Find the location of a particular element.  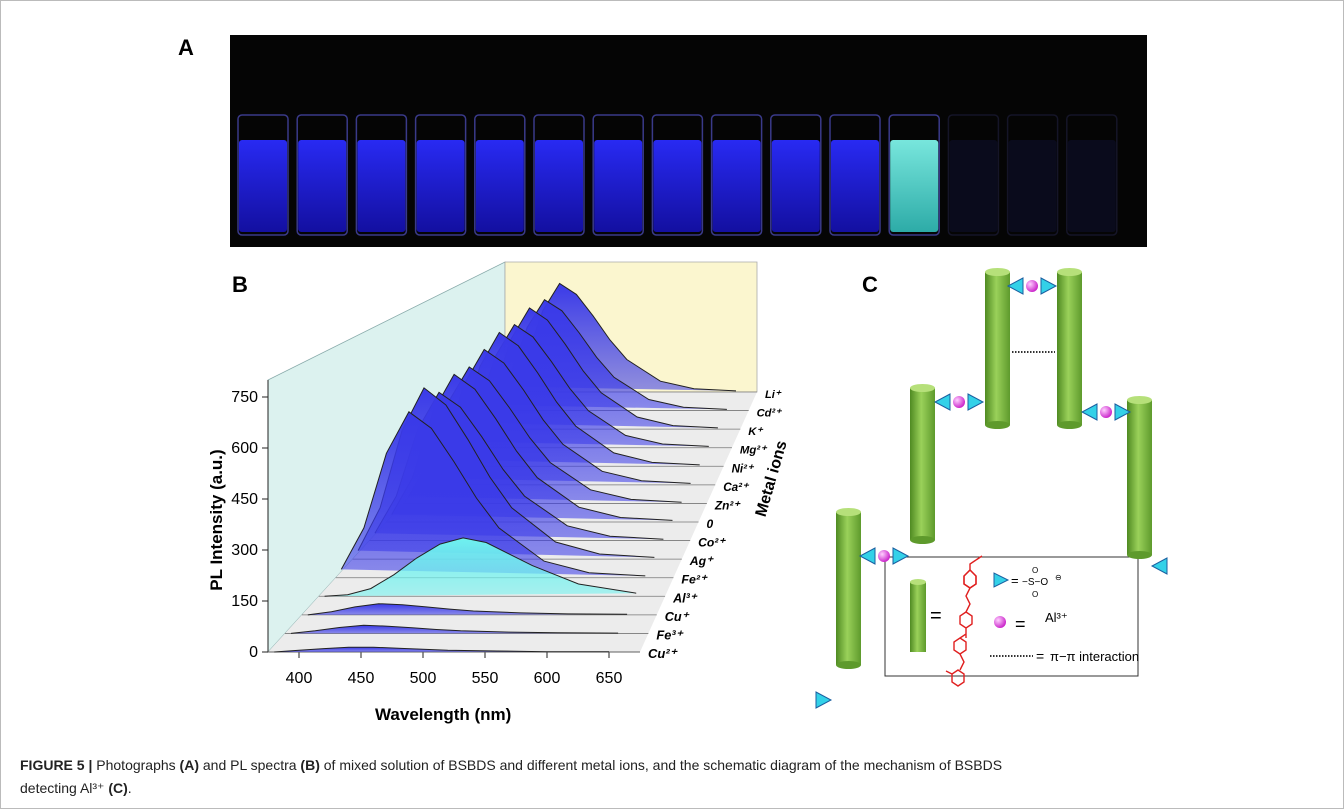

y-tick-label: 750 is located at coordinates (244, 397).